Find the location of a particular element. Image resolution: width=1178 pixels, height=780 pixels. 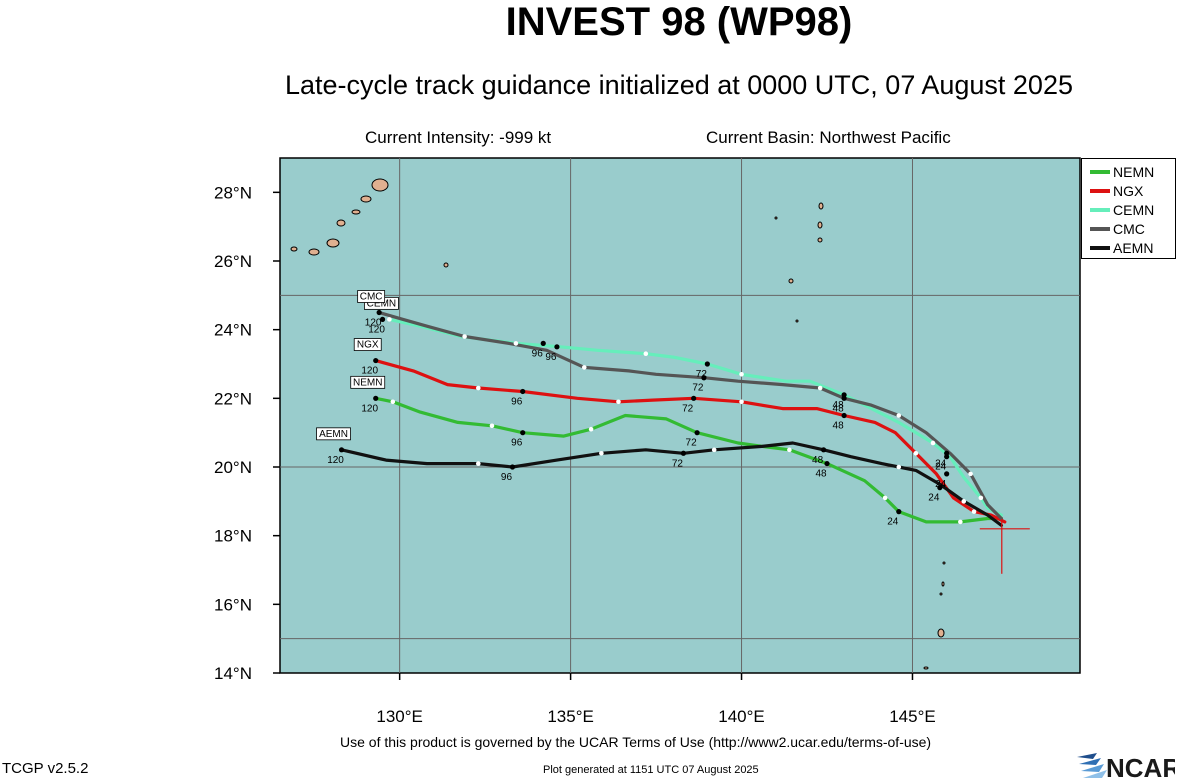

x-tick-label: 130°E is located at coordinates (399, 716).